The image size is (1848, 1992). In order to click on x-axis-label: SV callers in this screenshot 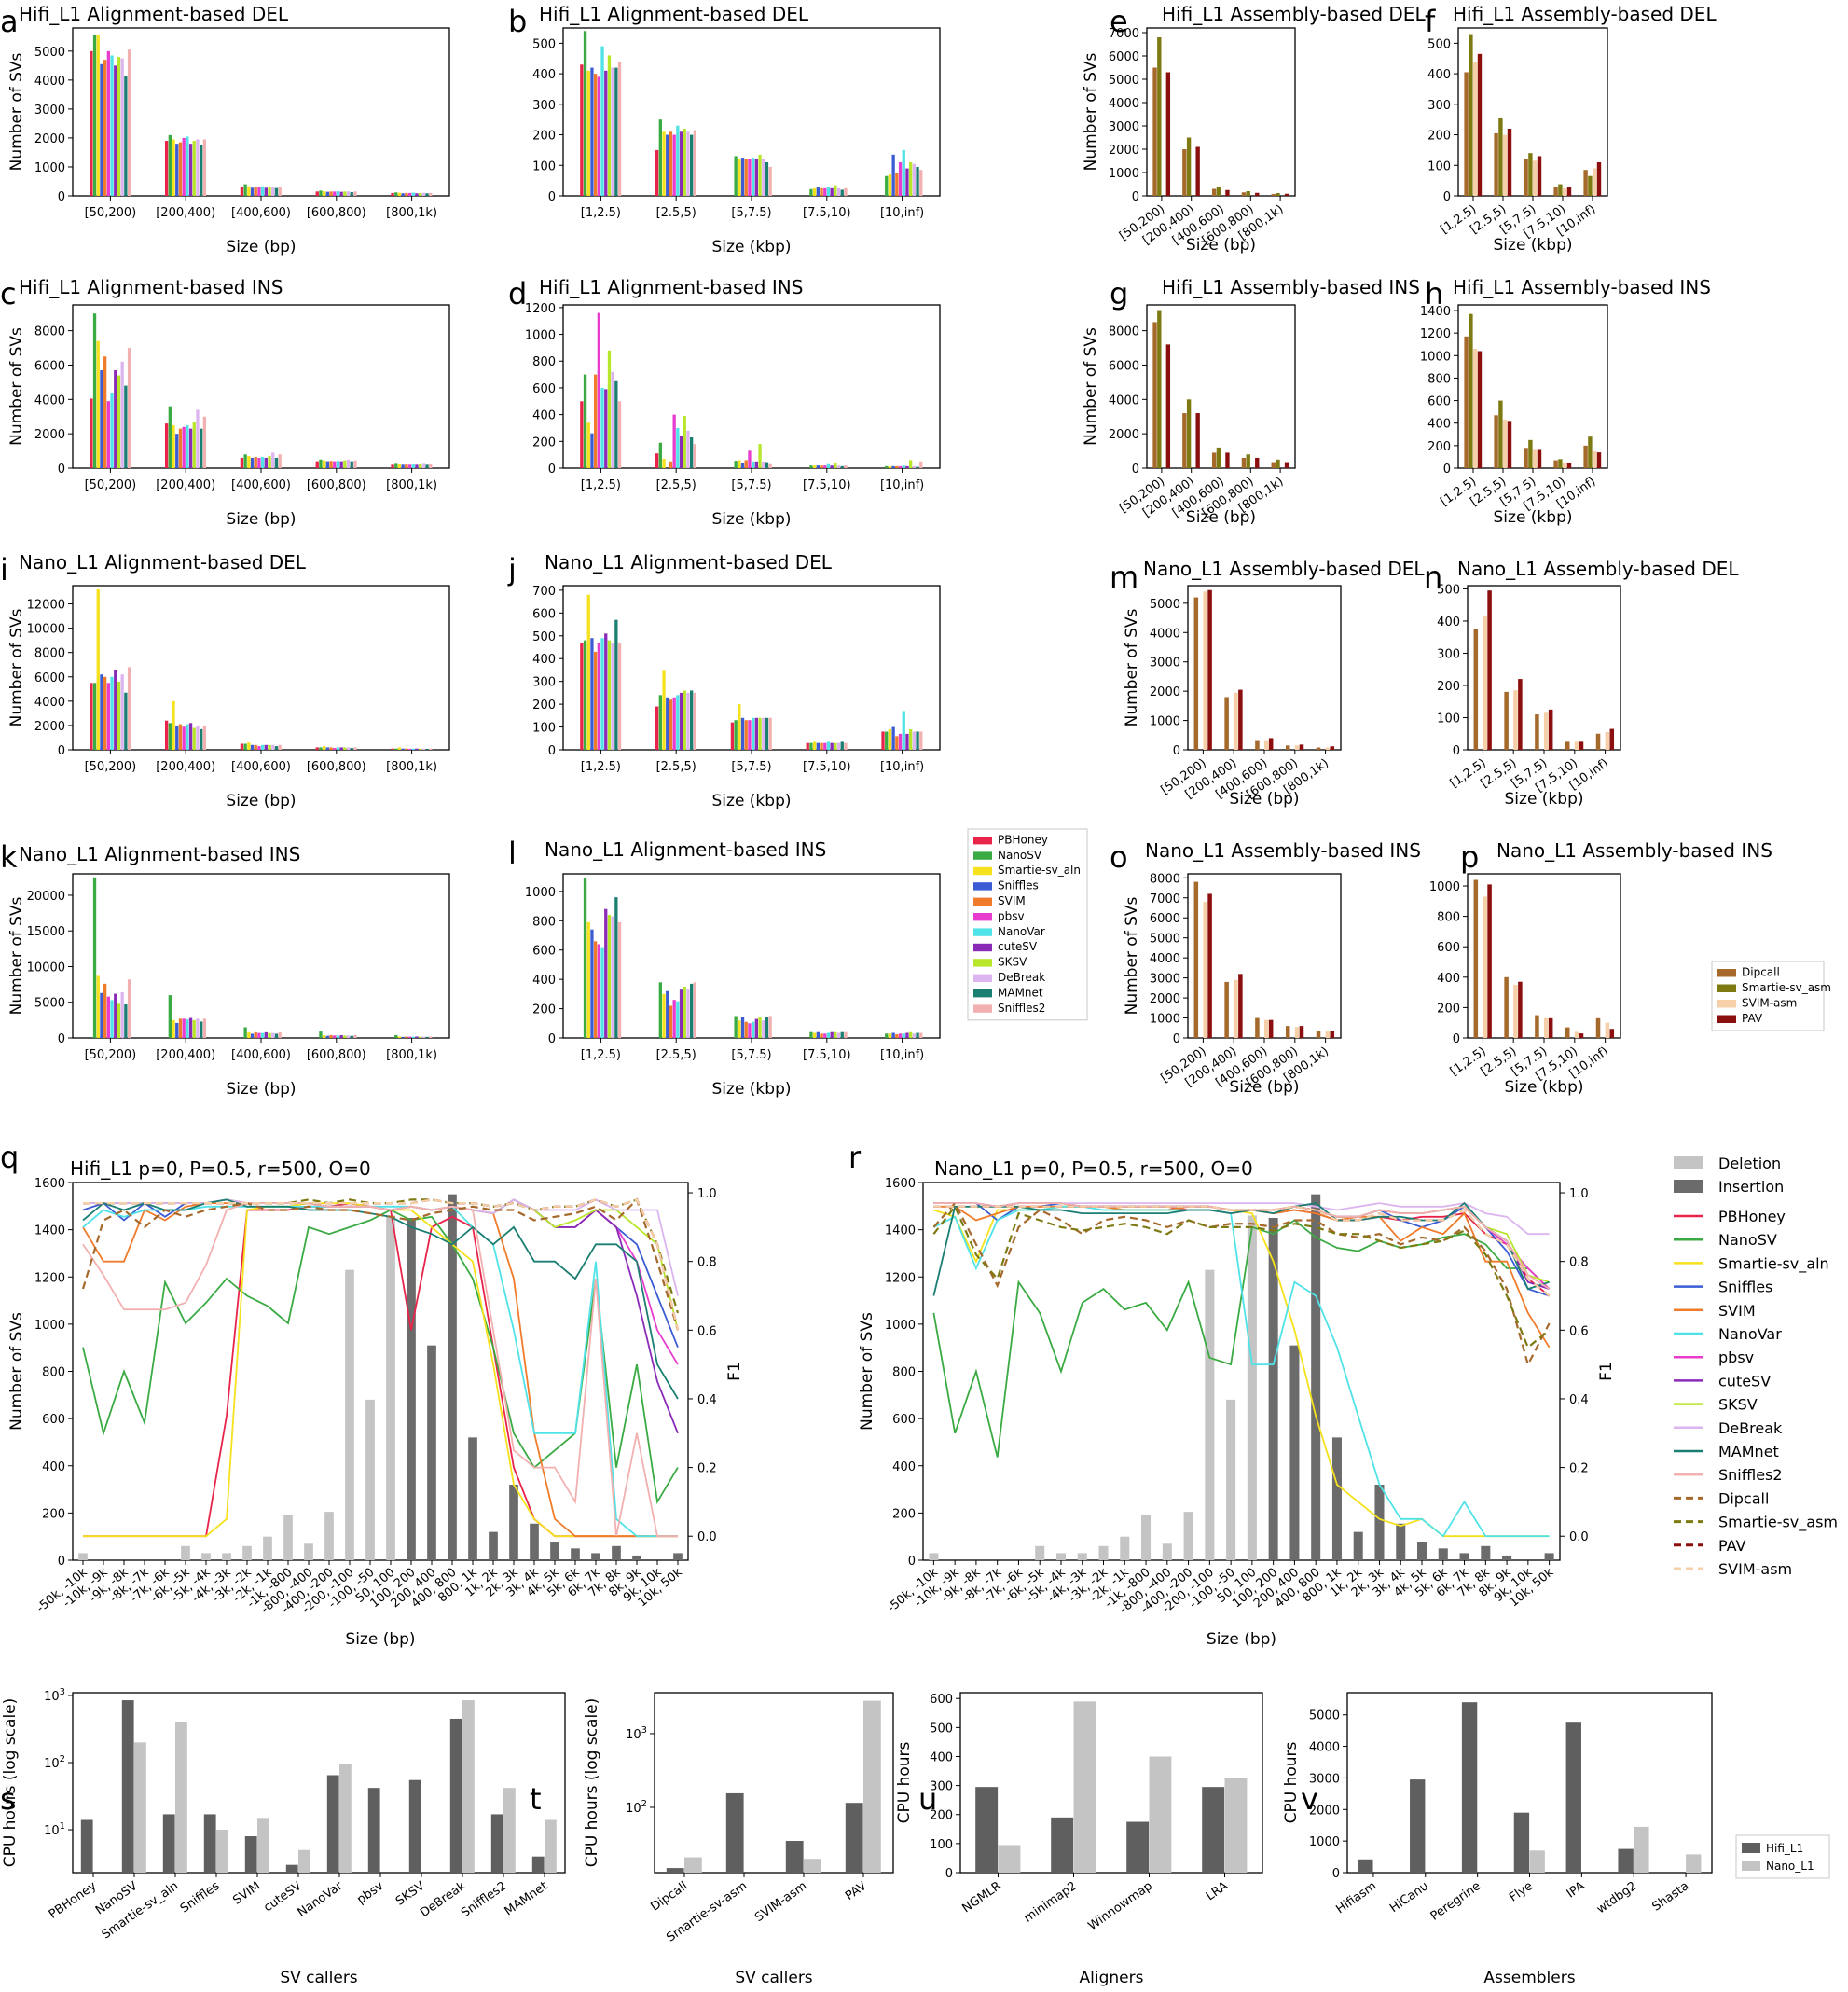, I will do `click(773, 1978)`.